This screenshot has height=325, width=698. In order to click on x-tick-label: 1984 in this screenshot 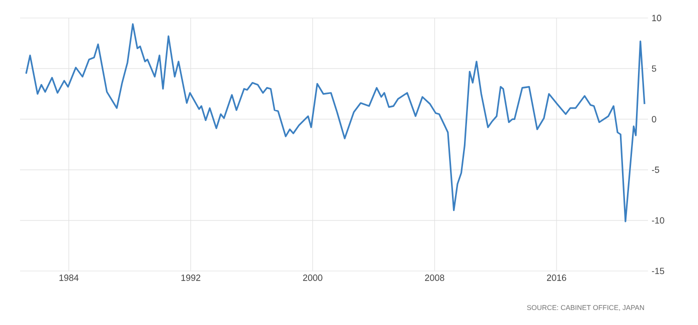, I will do `click(69, 277)`.